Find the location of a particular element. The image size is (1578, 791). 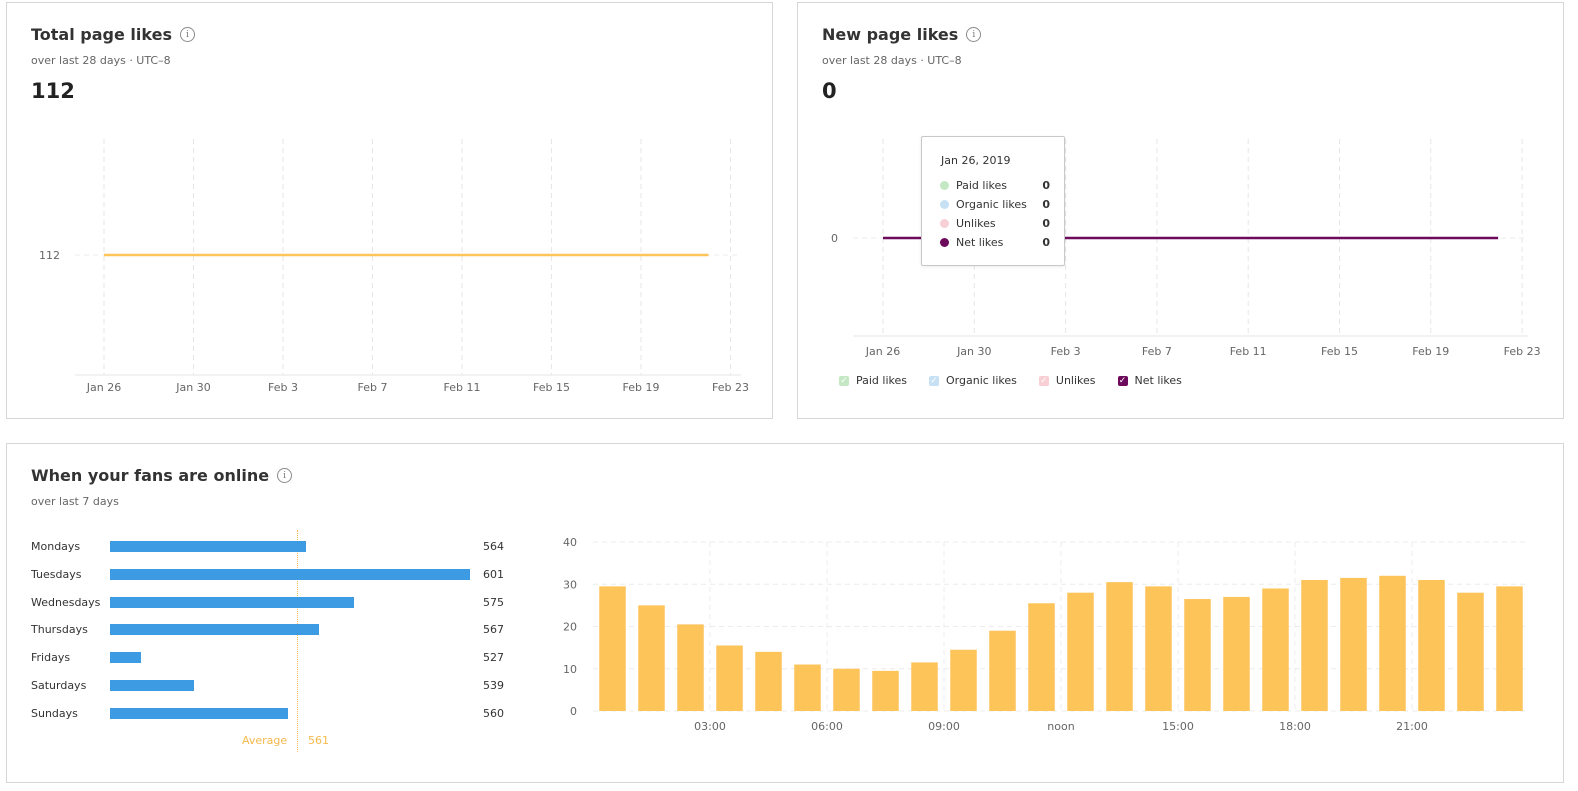

day-row: Sundays 560 is located at coordinates (271, 714).